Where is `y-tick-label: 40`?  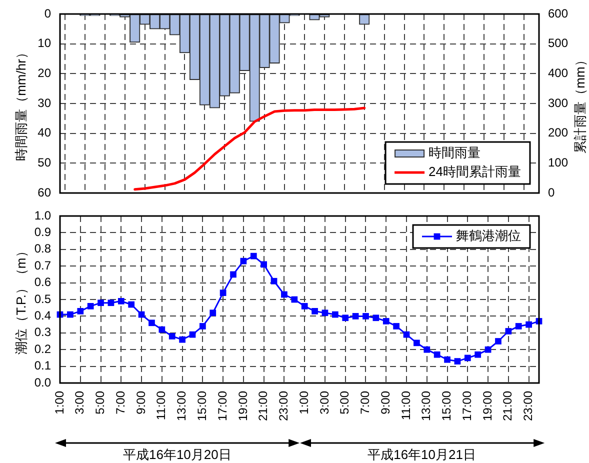 y-tick-label: 40 is located at coordinates (45, 133).